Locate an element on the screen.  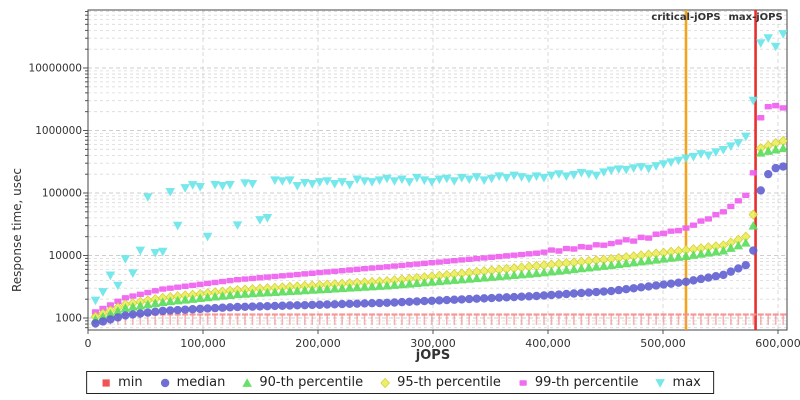
legend-item-max: max is located at coordinates (677, 382).